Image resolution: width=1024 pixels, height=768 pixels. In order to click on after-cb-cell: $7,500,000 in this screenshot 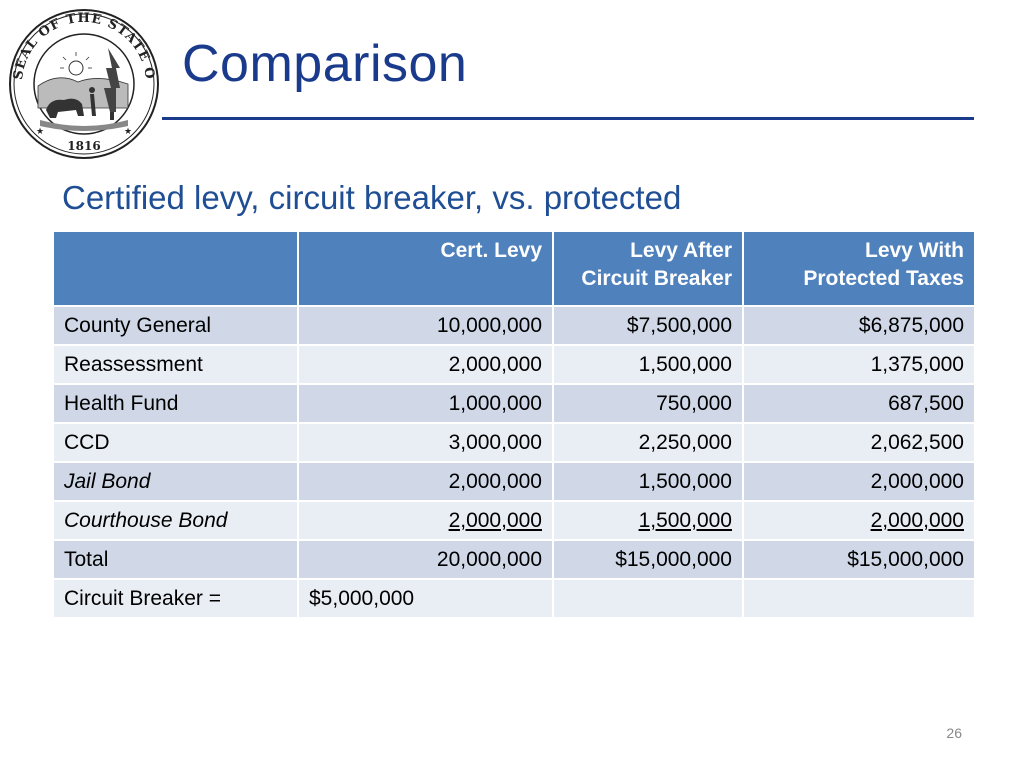, I will do `click(648, 325)`.